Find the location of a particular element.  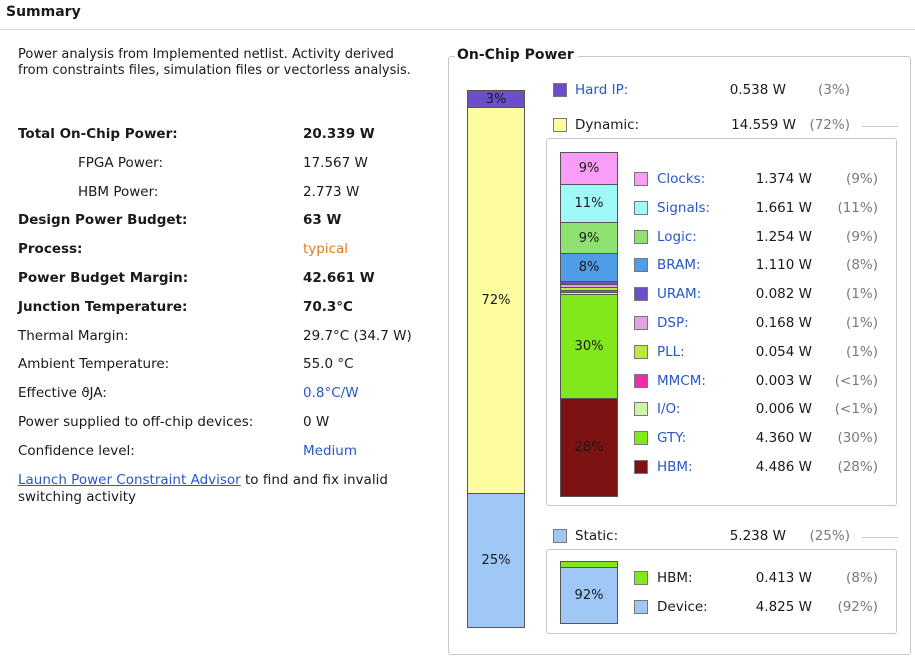

dynamic-dsp-swatch is located at coordinates (641, 323).